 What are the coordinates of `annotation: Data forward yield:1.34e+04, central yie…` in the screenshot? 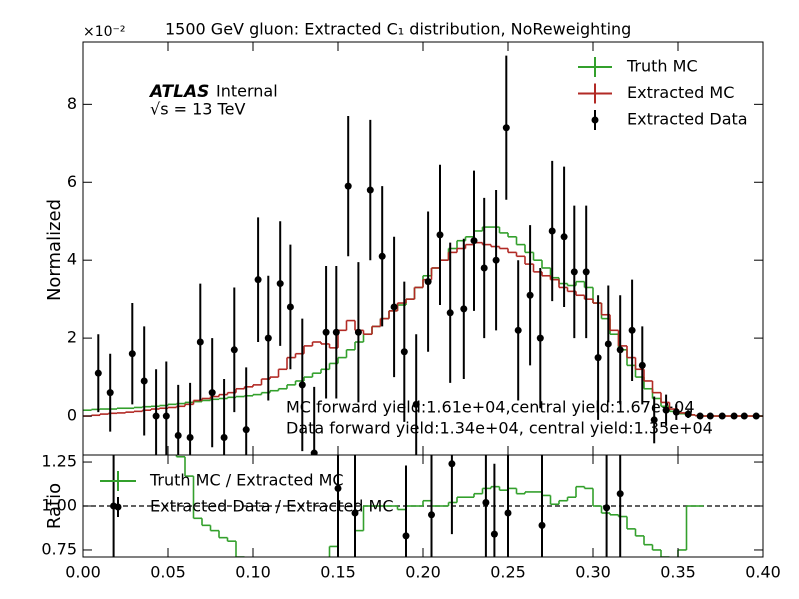 It's located at (499, 428).